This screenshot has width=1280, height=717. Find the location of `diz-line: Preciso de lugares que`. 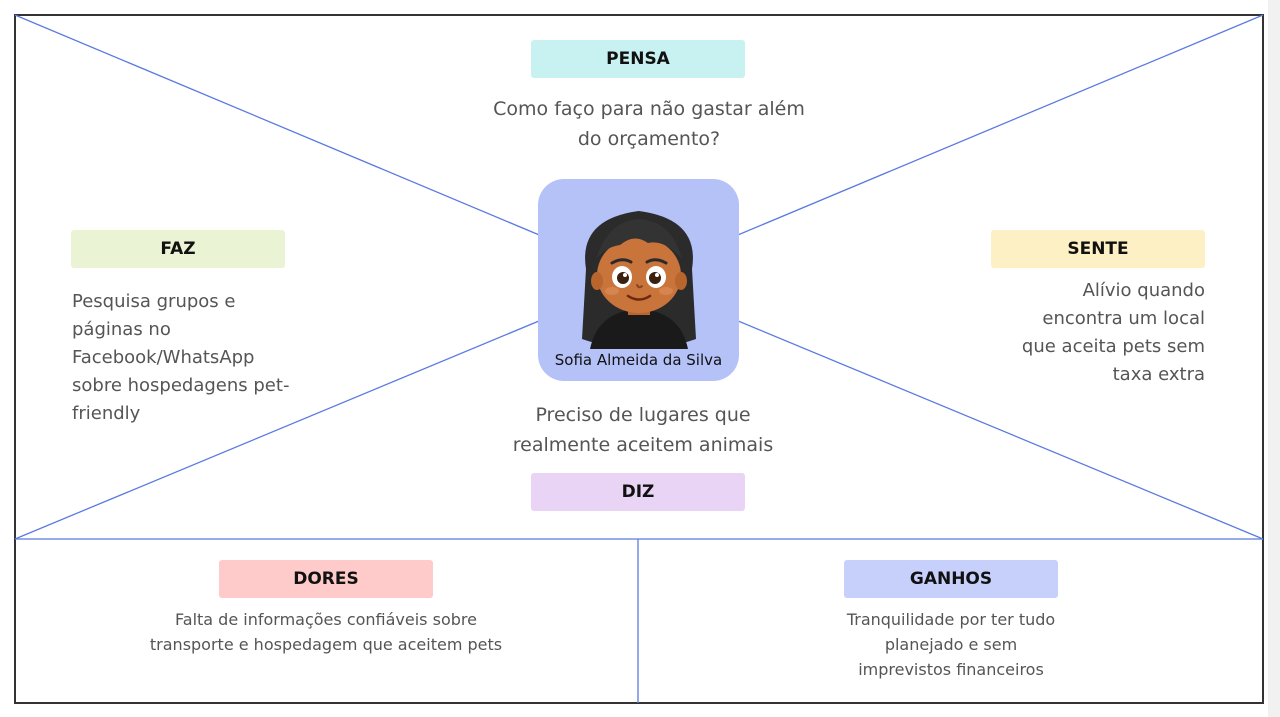

diz-line: Preciso de lugares que is located at coordinates (643, 415).